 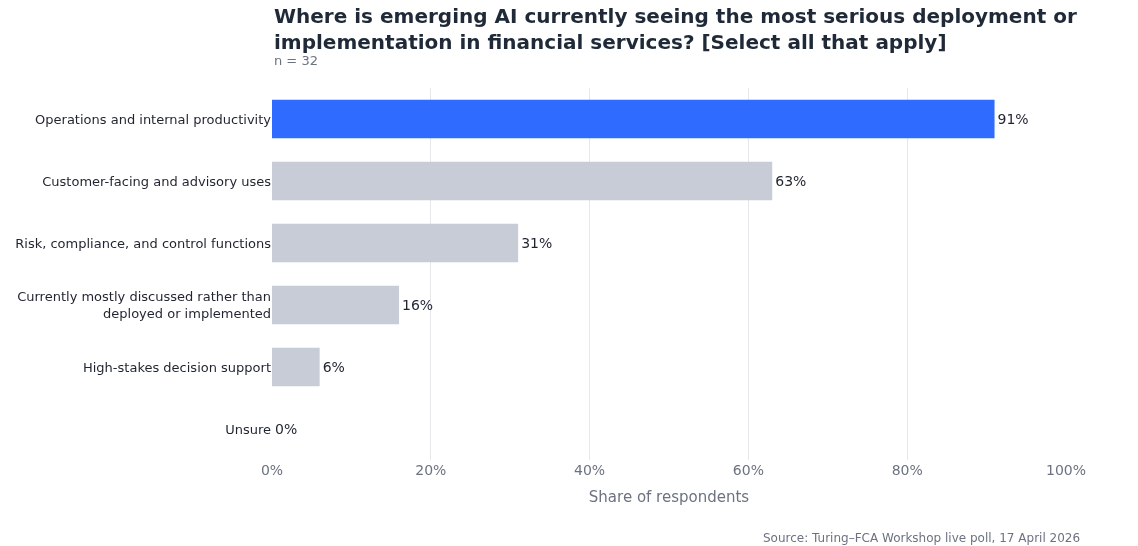 What do you see at coordinates (431, 470) in the screenshot?
I see `x-tick-label: 20%` at bounding box center [431, 470].